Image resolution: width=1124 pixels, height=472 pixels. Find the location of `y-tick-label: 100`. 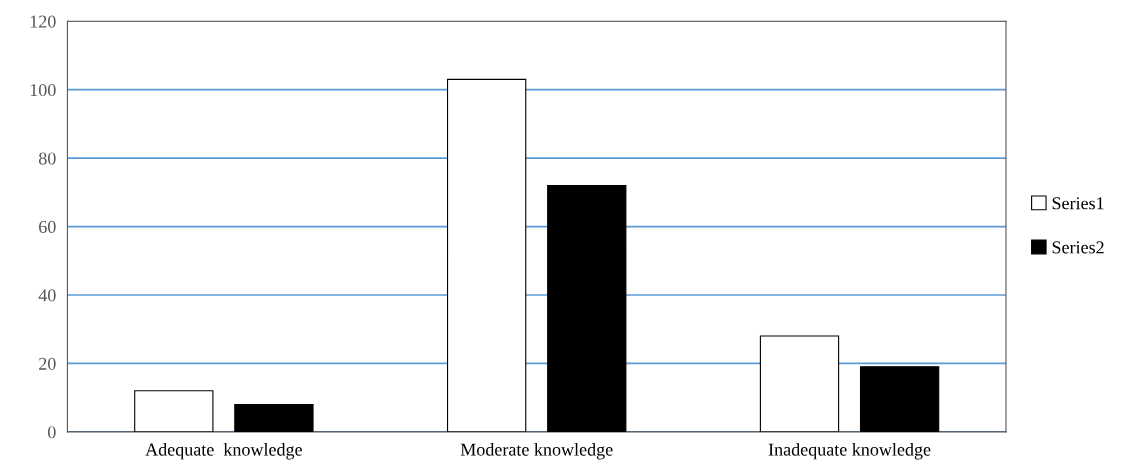

y-tick-label: 100 is located at coordinates (43, 90).